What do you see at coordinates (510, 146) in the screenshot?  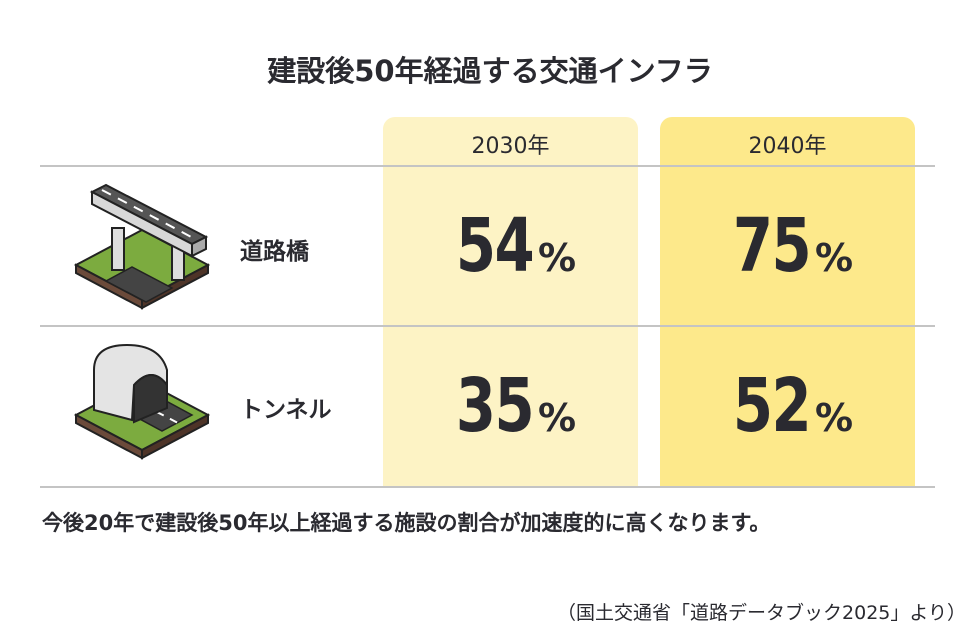 I see `column-header: 2030年` at bounding box center [510, 146].